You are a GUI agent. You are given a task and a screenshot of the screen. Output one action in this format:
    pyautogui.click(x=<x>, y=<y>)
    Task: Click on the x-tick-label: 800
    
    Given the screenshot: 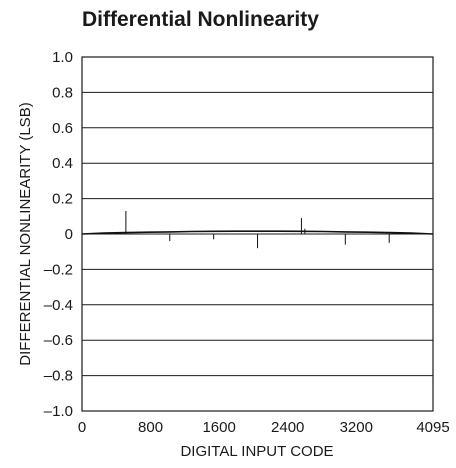 What is the action you would take?
    pyautogui.click(x=150, y=427)
    